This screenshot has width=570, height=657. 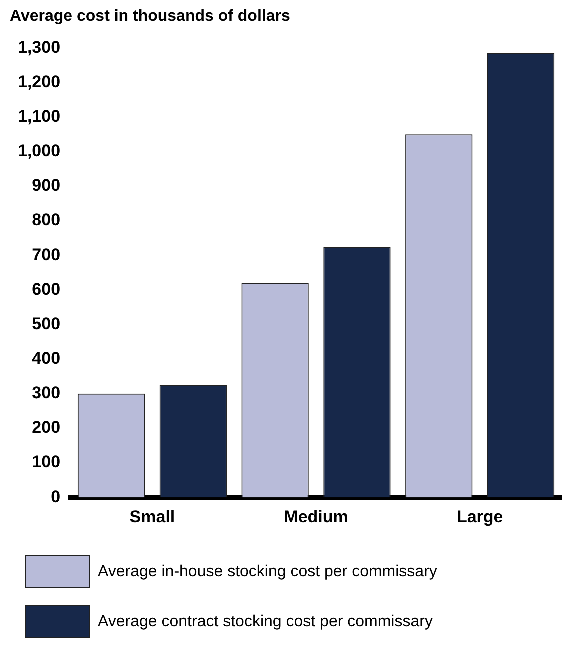 What do you see at coordinates (46, 254) in the screenshot?
I see `y-tick-label: 700` at bounding box center [46, 254].